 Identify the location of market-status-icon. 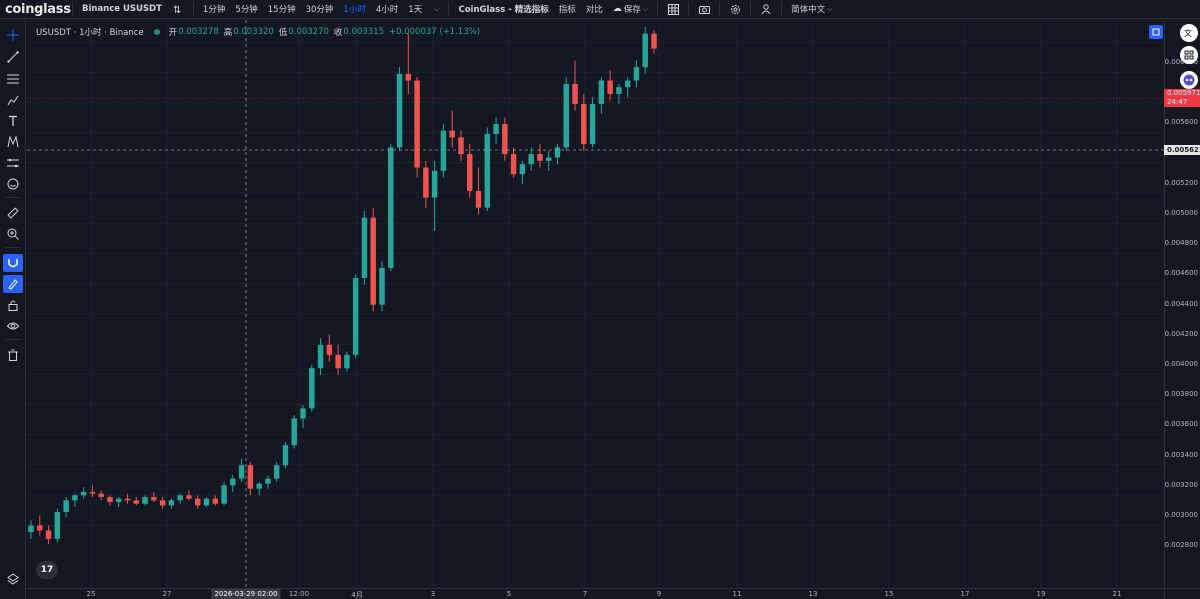
(156, 32).